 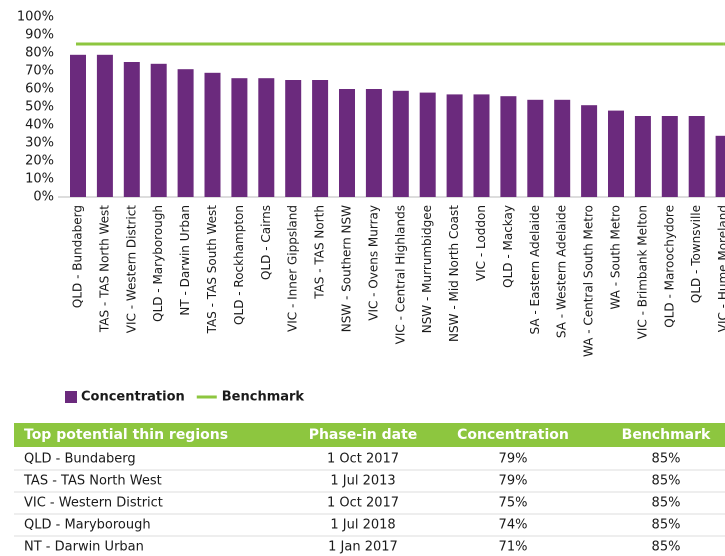 What do you see at coordinates (535, 269) in the screenshot?
I see `x-tick-label: SA - Eastern Adelaide` at bounding box center [535, 269].